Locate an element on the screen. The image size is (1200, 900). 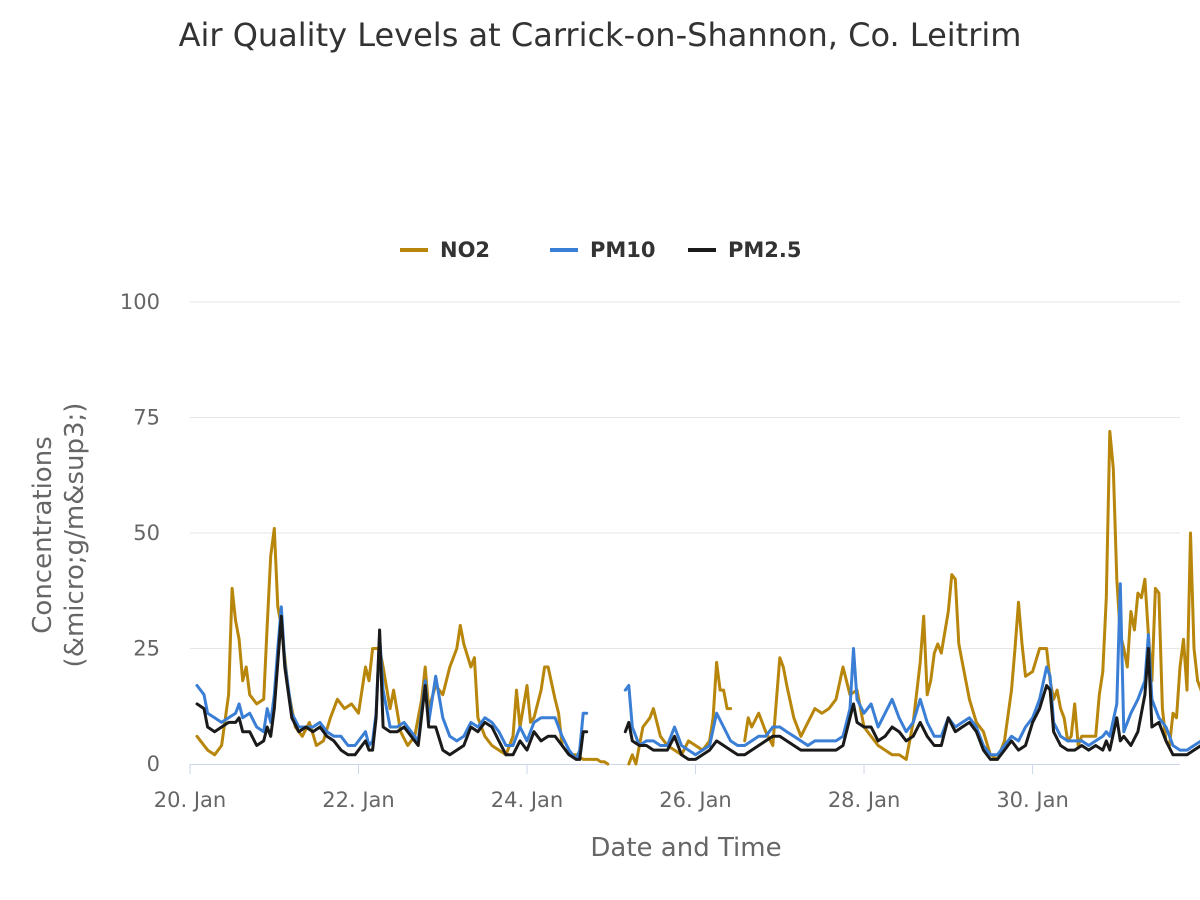
y-axis-title-line: (&micro;g/m&sup3;) is located at coordinates (75, 535).